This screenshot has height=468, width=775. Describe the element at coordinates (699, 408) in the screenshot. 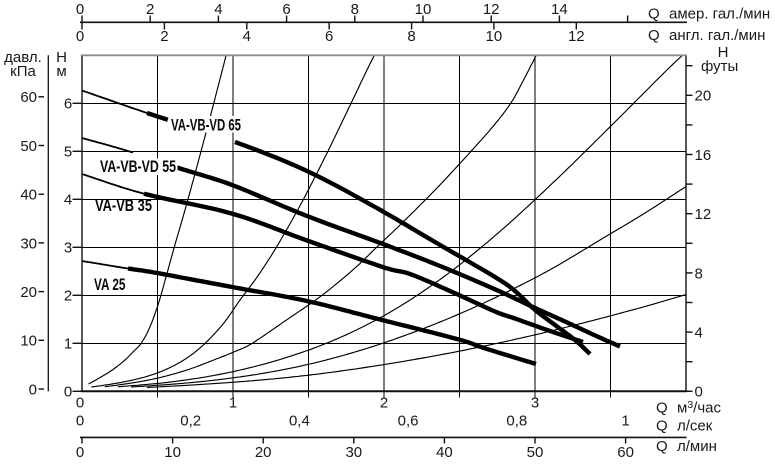

I see `svg-text: м3/час` at that location.